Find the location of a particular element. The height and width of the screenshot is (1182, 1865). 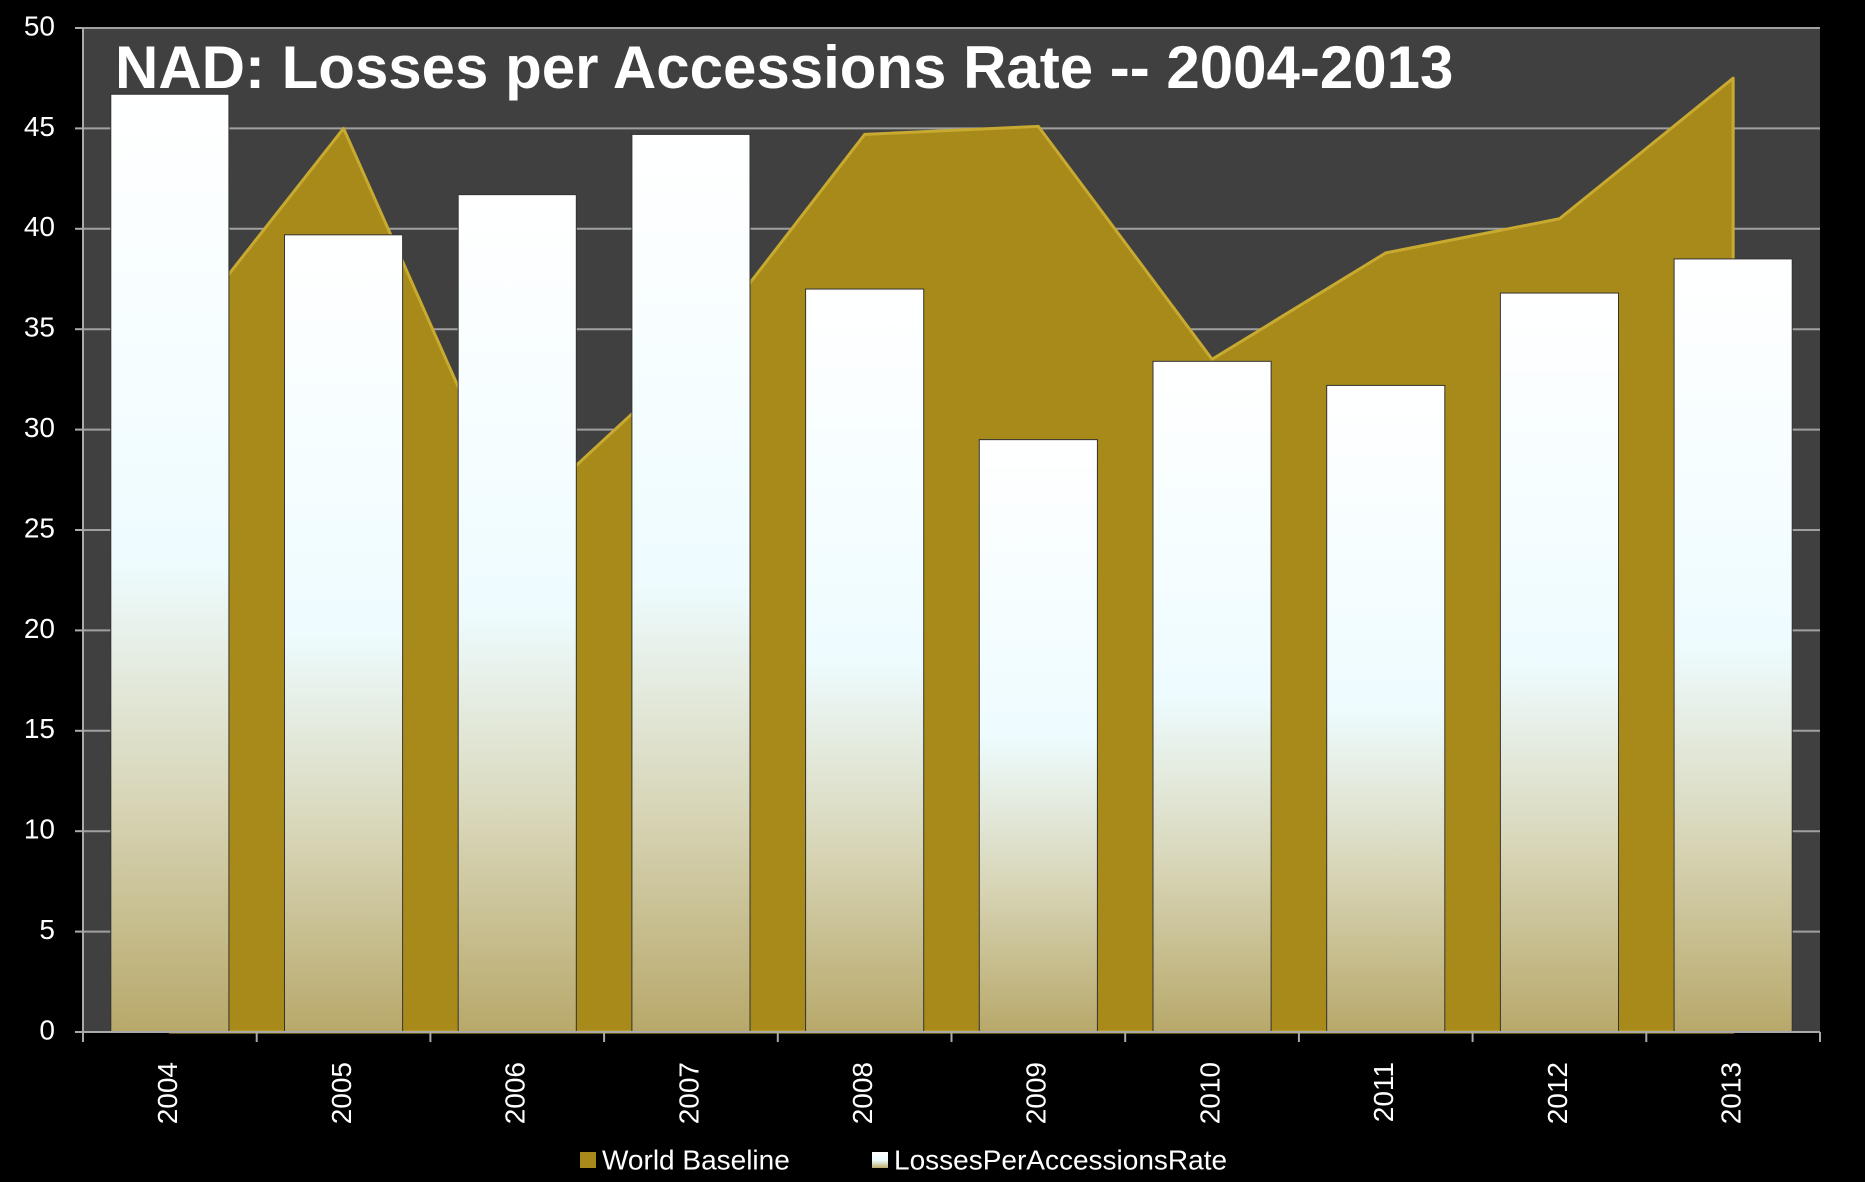

x-tick-label: 2012 is located at coordinates (1557, 1093).